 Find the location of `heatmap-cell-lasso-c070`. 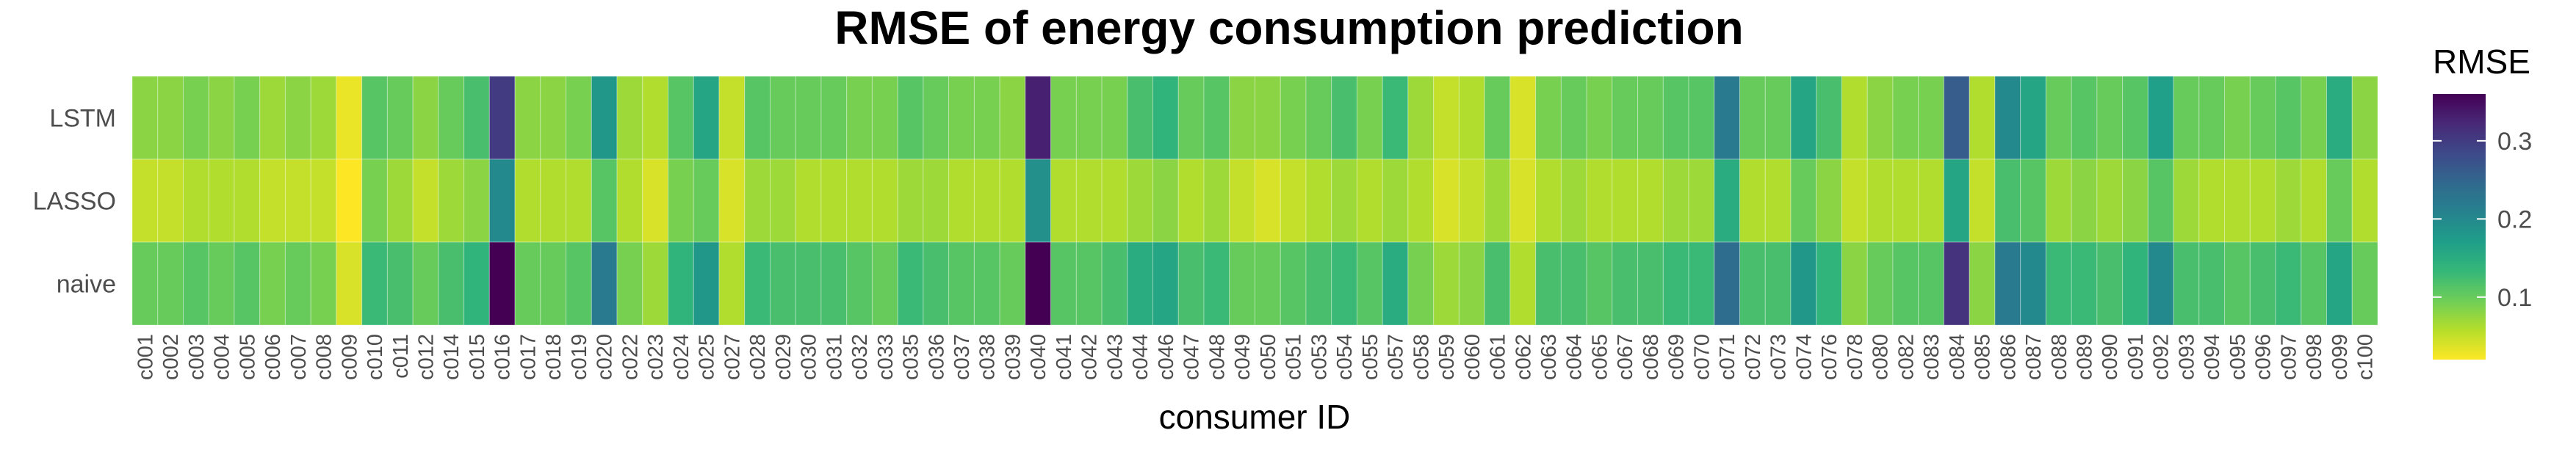

heatmap-cell-lasso-c070 is located at coordinates (1701, 201).